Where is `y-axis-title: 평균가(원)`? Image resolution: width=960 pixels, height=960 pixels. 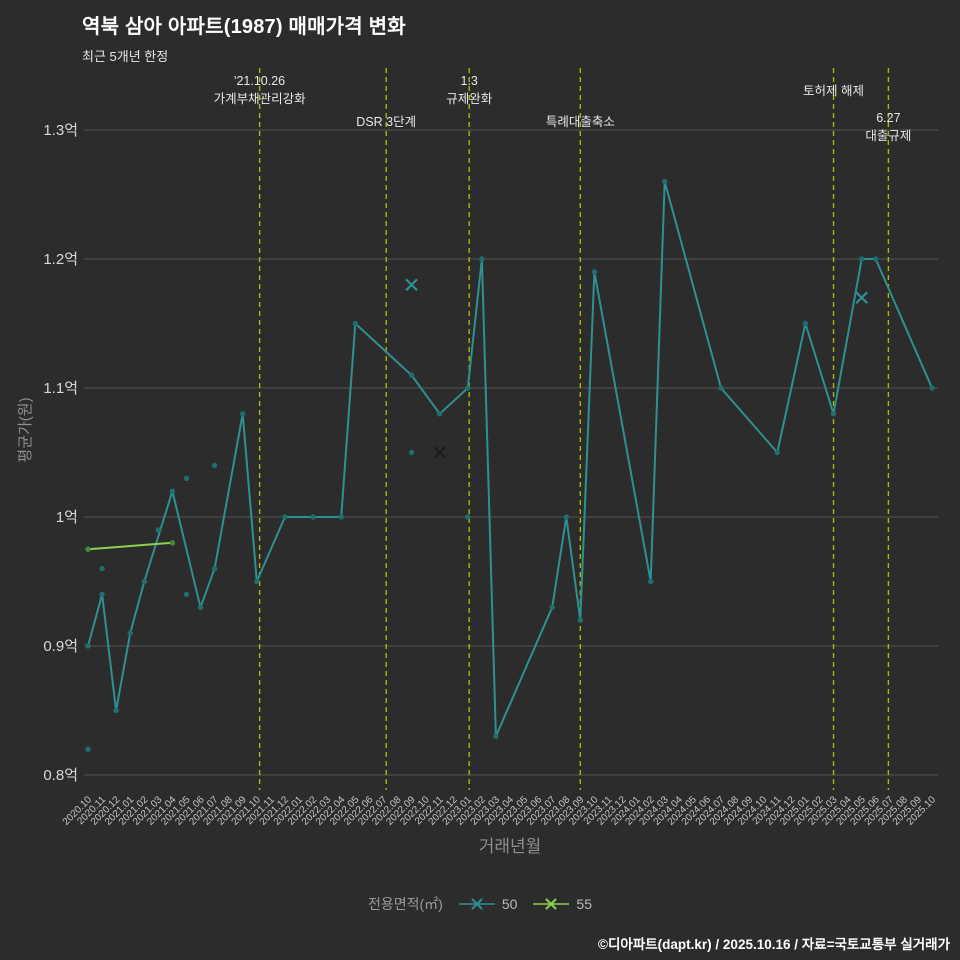
y-axis-title: 평균가(원) is located at coordinates (25, 429).